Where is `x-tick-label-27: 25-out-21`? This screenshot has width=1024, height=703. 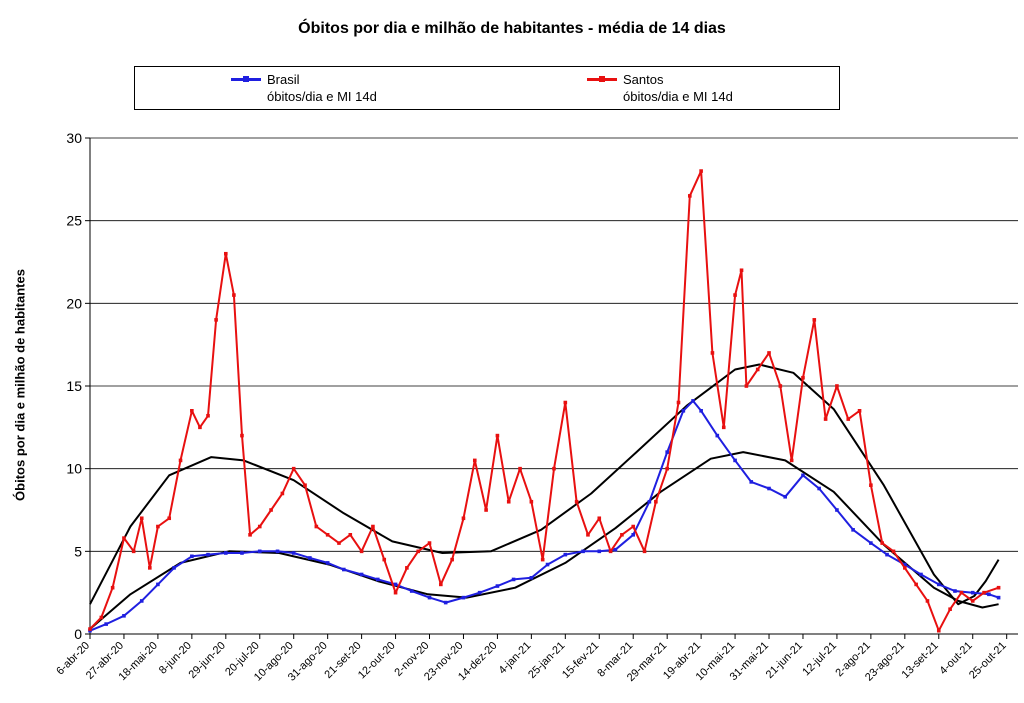
x-tick-label-27: 25-out-21 is located at coordinates (988, 661).